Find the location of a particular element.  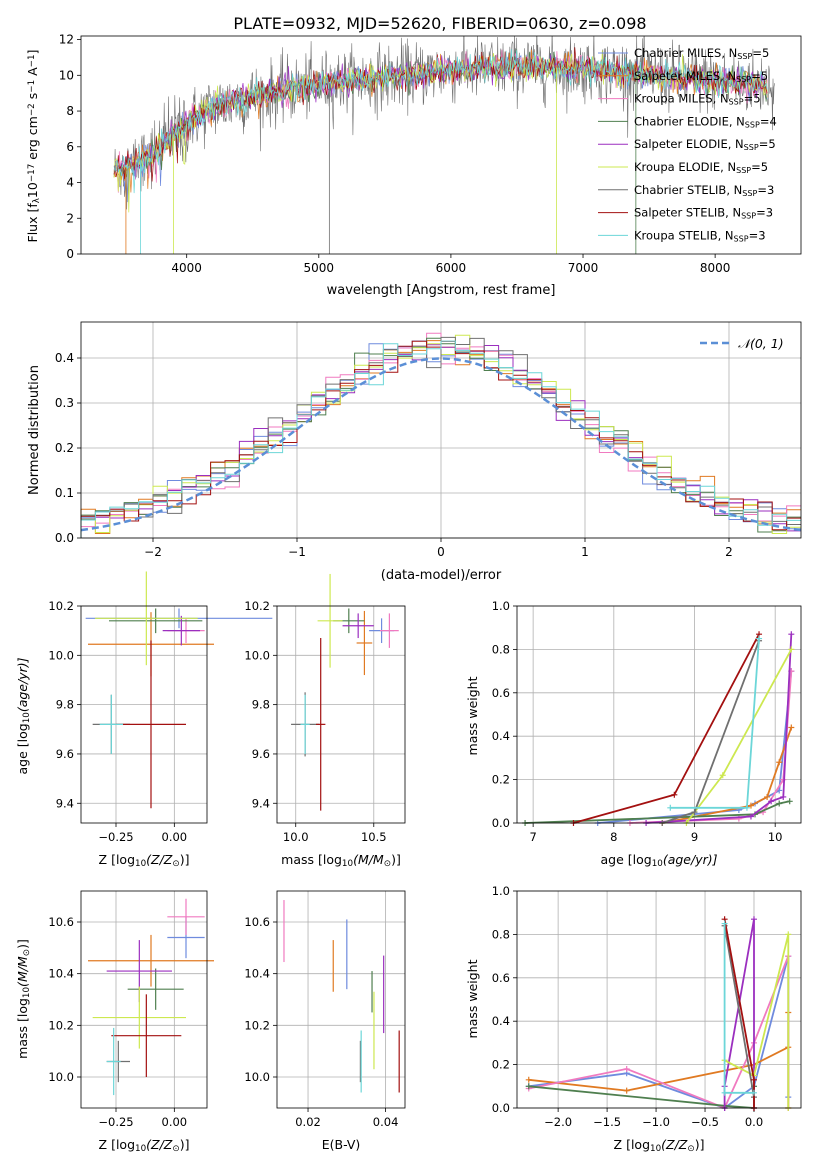

legend-entry: Kroupa ELODIE, NSSP=5 is located at coordinates (701, 167).